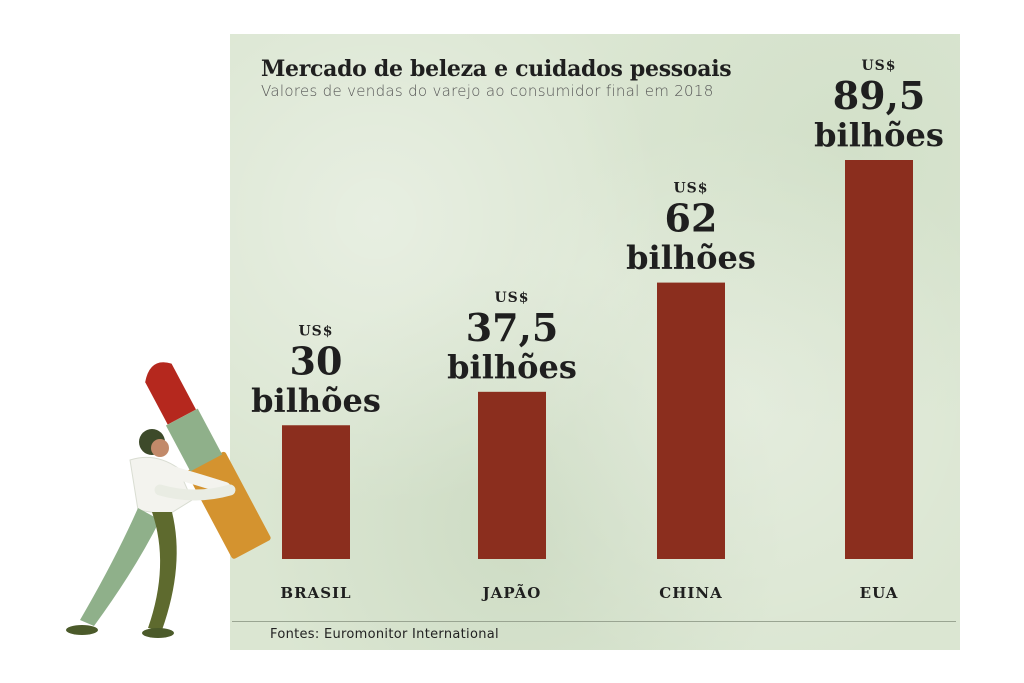  Describe the element at coordinates (512, 475) in the screenshot. I see `bar-japão` at that location.